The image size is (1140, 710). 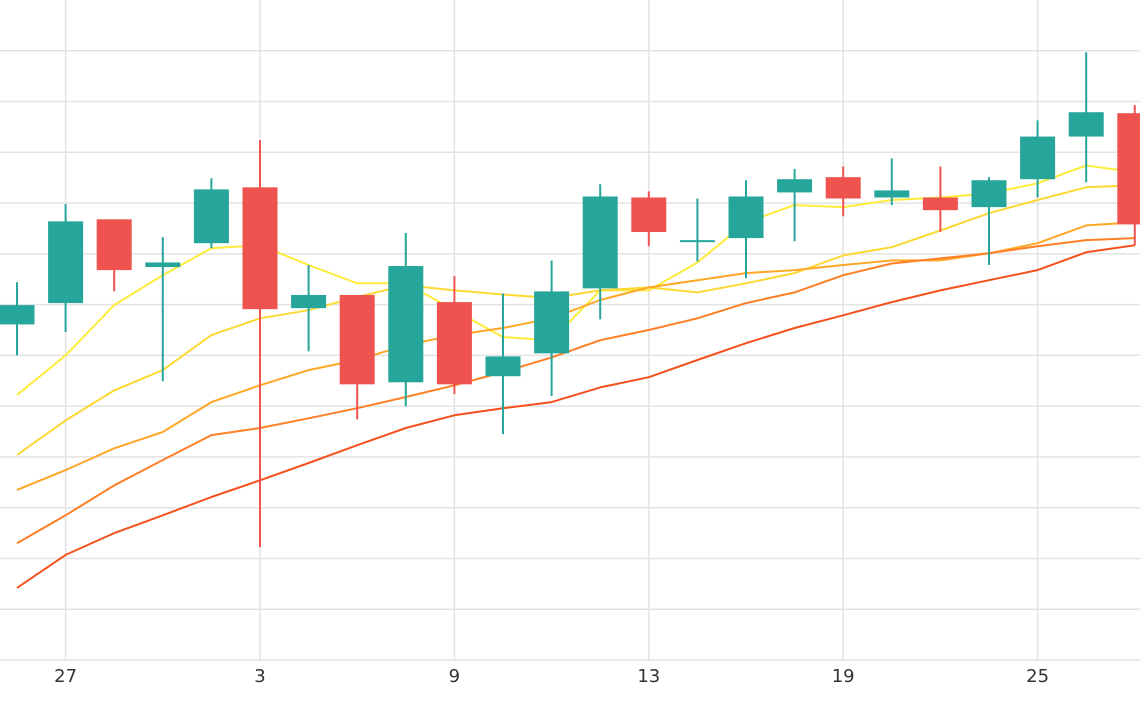 I want to click on x-tick-label: 3, so click(x=259, y=676).